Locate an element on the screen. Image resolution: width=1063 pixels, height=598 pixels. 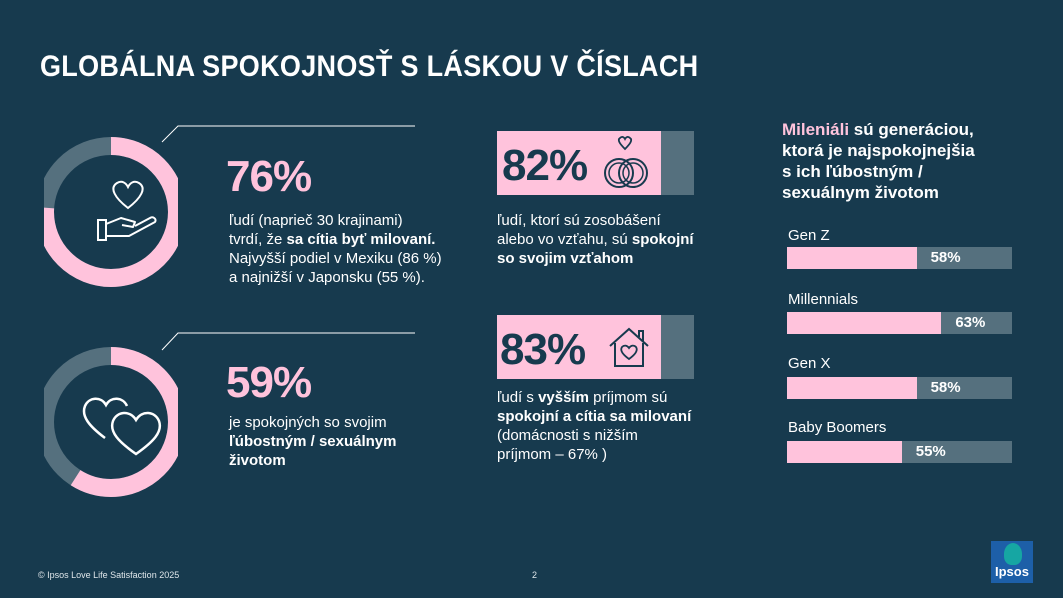
millennials-heading-line4: sexuálnym životom is located at coordinates (860, 192).